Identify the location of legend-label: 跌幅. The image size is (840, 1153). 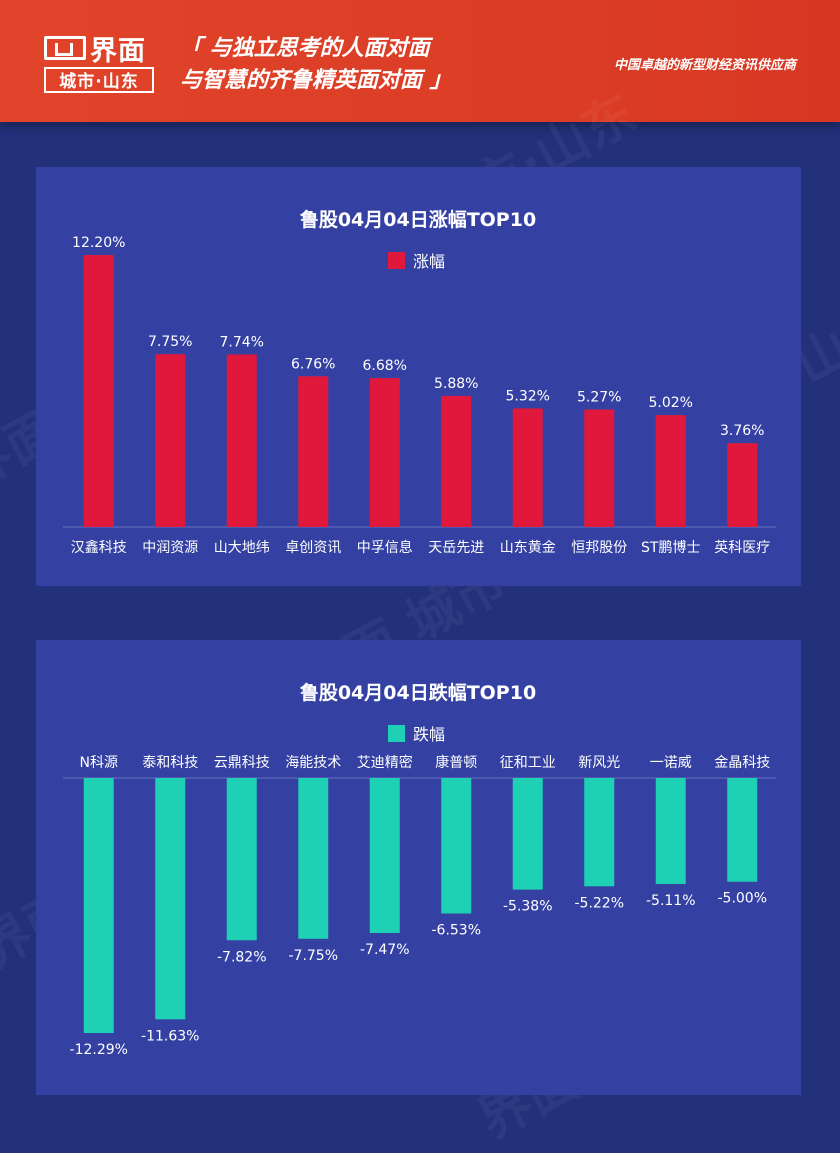
(429, 734).